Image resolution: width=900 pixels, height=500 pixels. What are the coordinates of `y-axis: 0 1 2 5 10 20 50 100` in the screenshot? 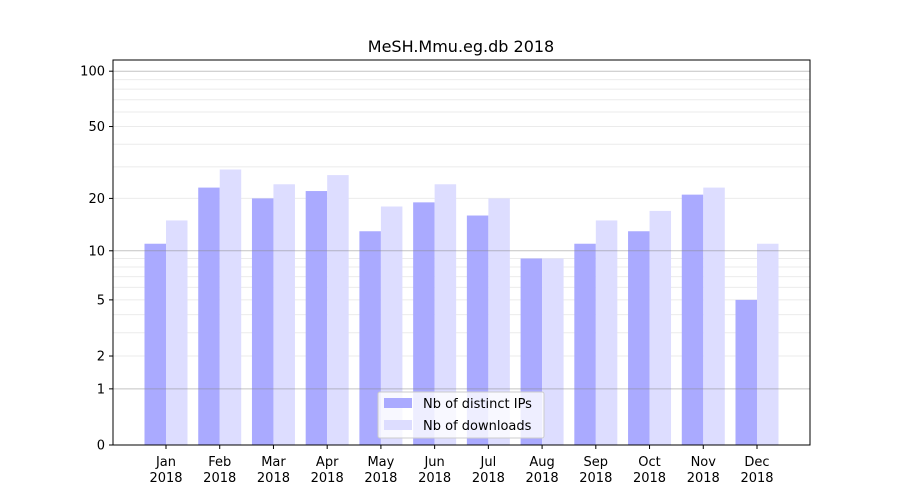 It's located at (96, 259).